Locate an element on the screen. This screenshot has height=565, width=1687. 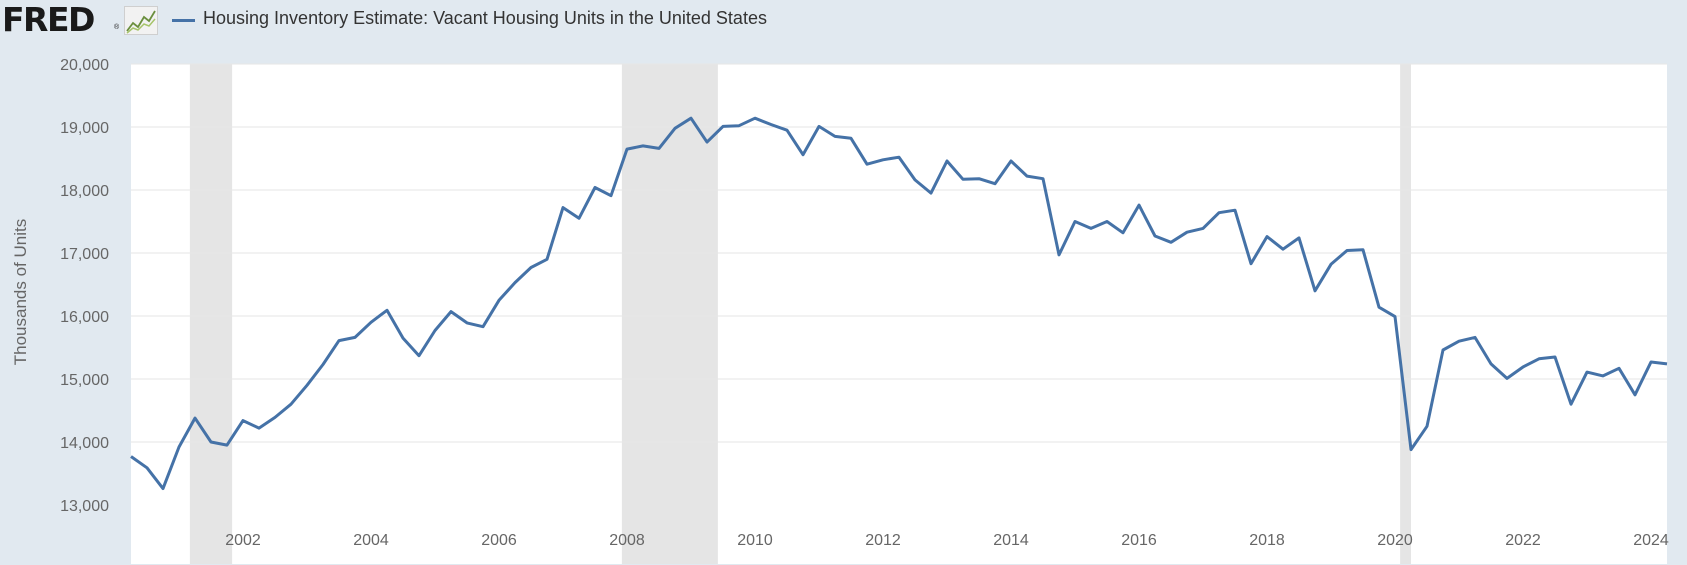
x-tick-label: 2010 is located at coordinates (755, 540).